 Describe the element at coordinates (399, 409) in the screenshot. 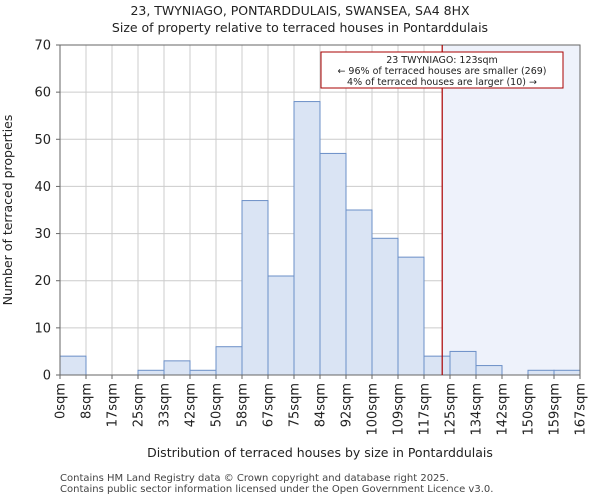

I see `x-tick-label: 109sqm` at that location.